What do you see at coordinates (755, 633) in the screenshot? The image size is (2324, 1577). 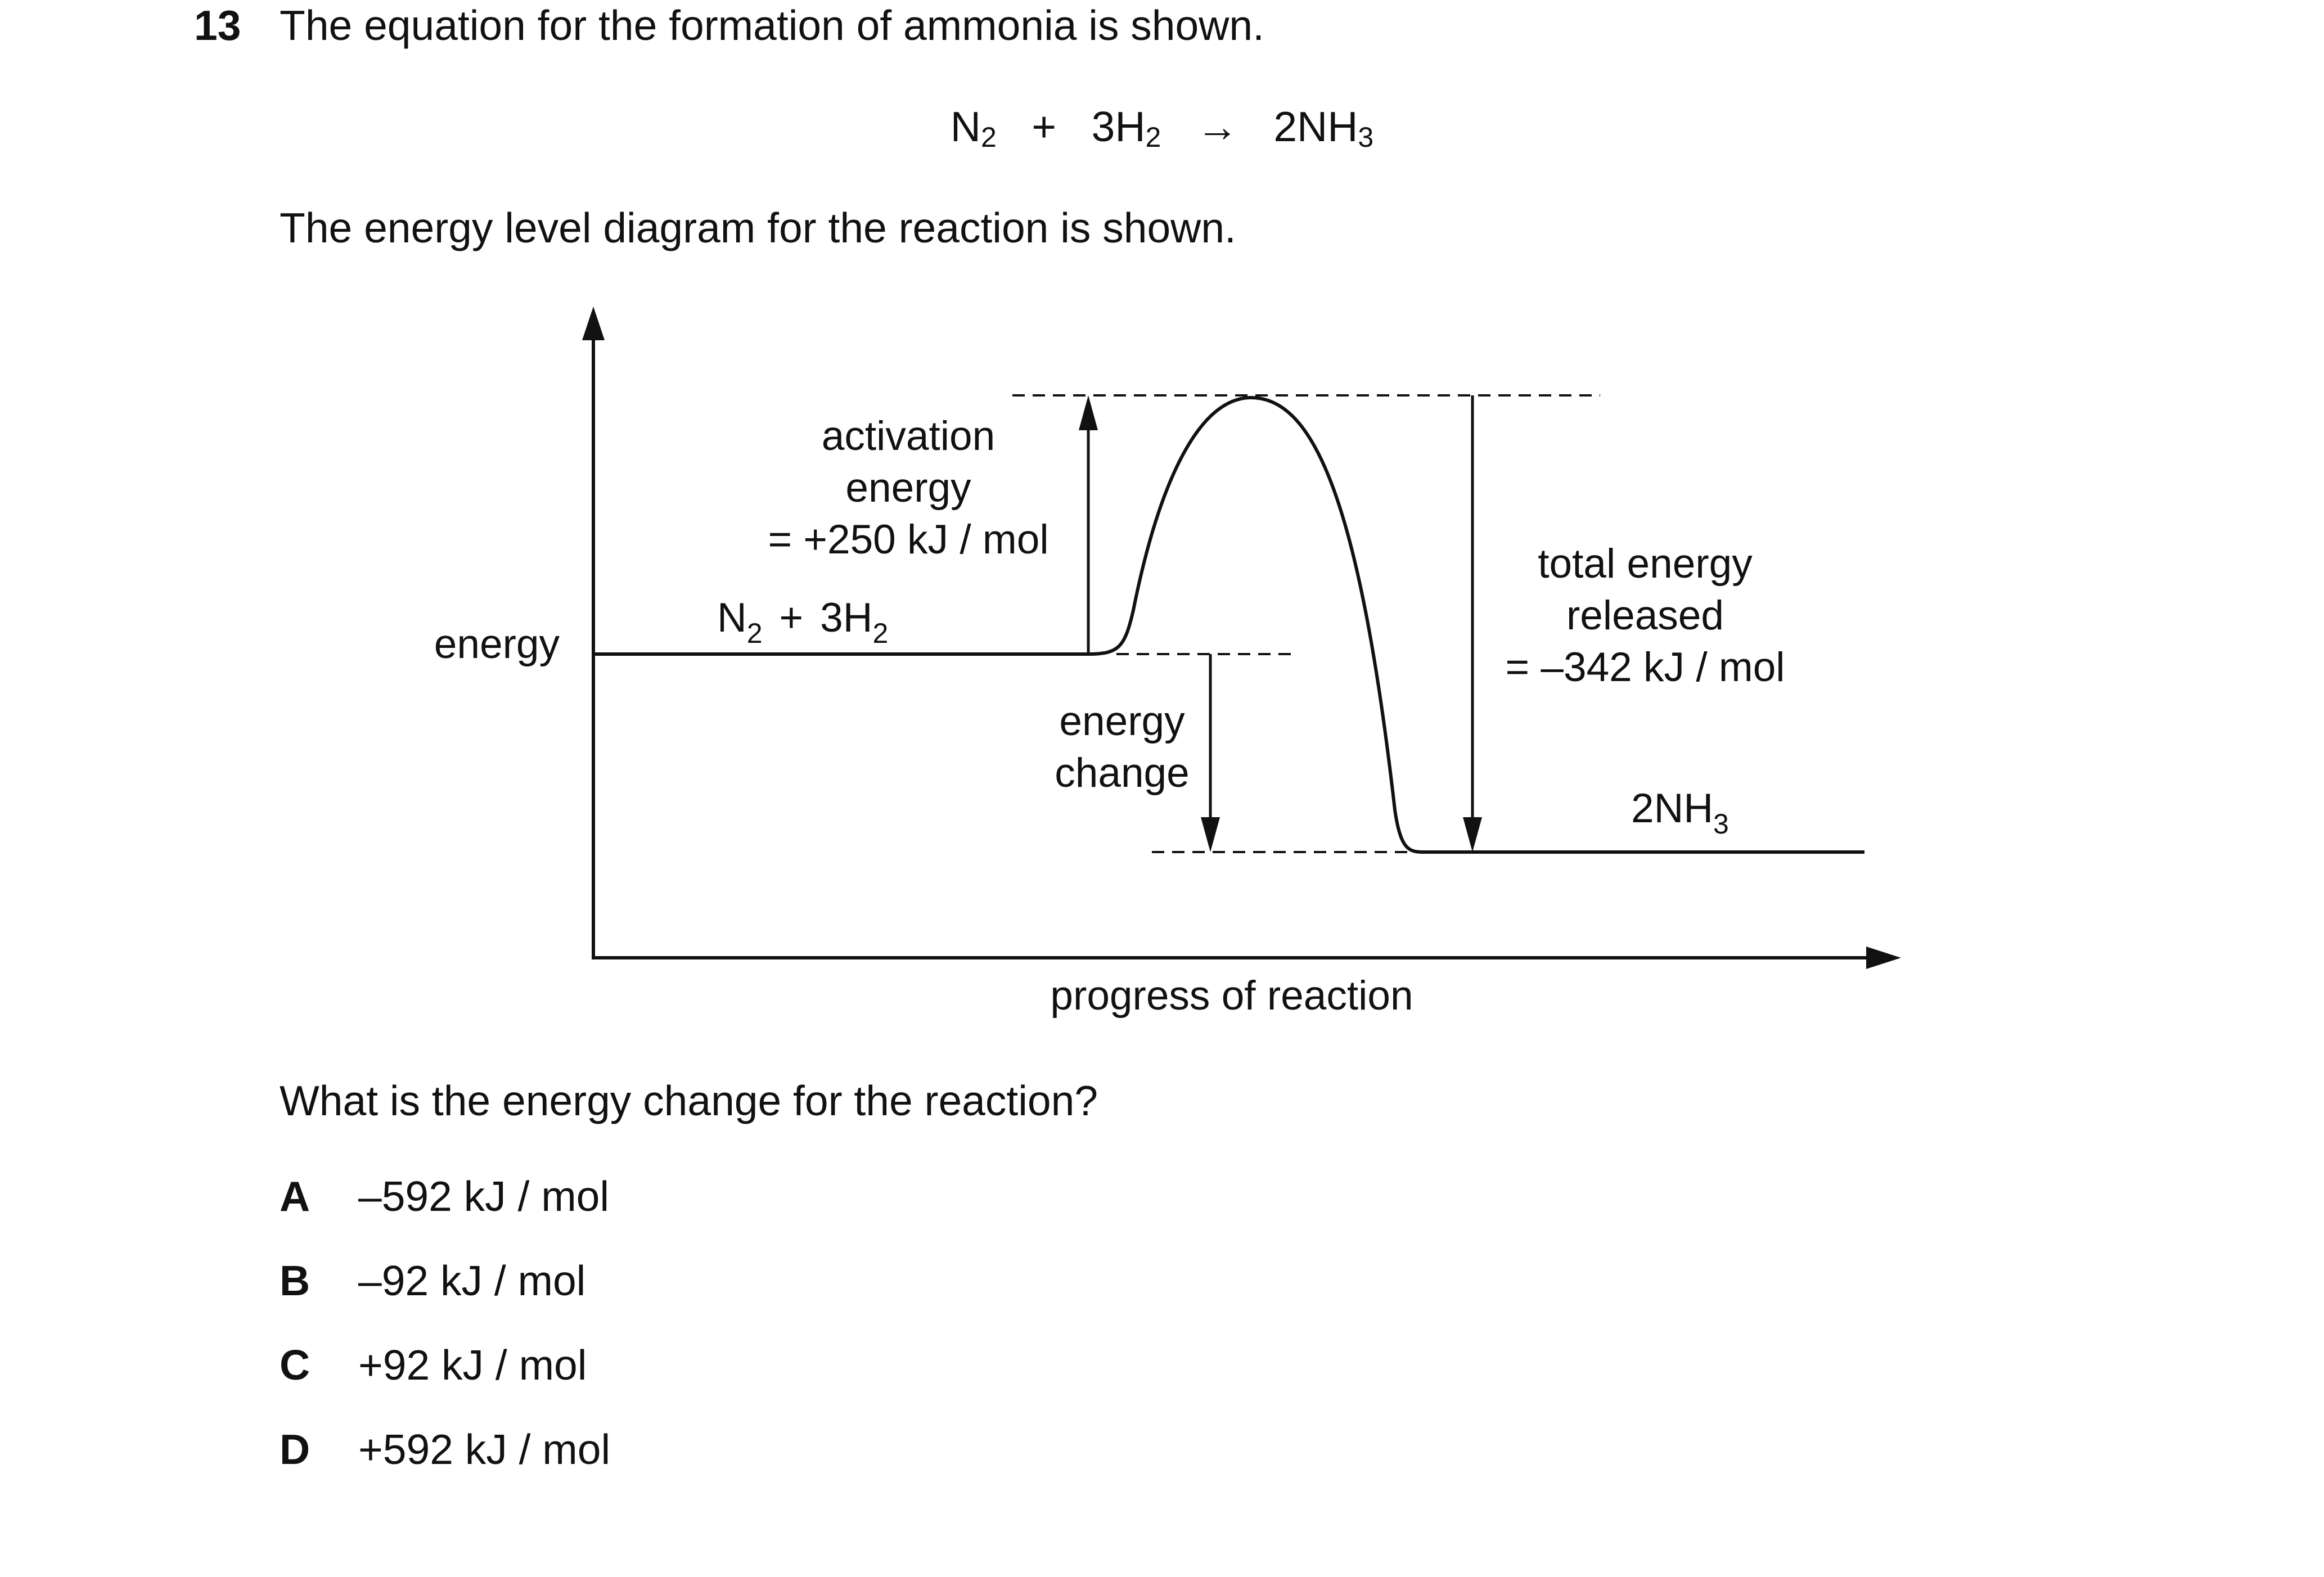 I see `reactants-n-subscript: 2` at bounding box center [755, 633].